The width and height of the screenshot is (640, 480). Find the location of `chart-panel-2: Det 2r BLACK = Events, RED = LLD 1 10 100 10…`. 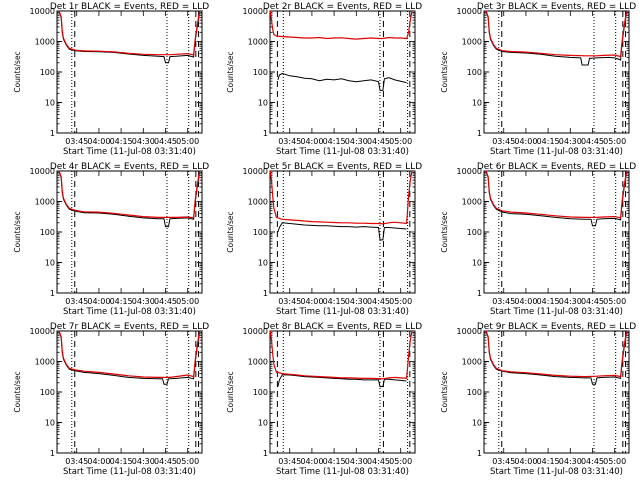

chart-panel-2: Det 2r BLACK = Events, RED = LLD 1 10 100 10… is located at coordinates (324, 79).